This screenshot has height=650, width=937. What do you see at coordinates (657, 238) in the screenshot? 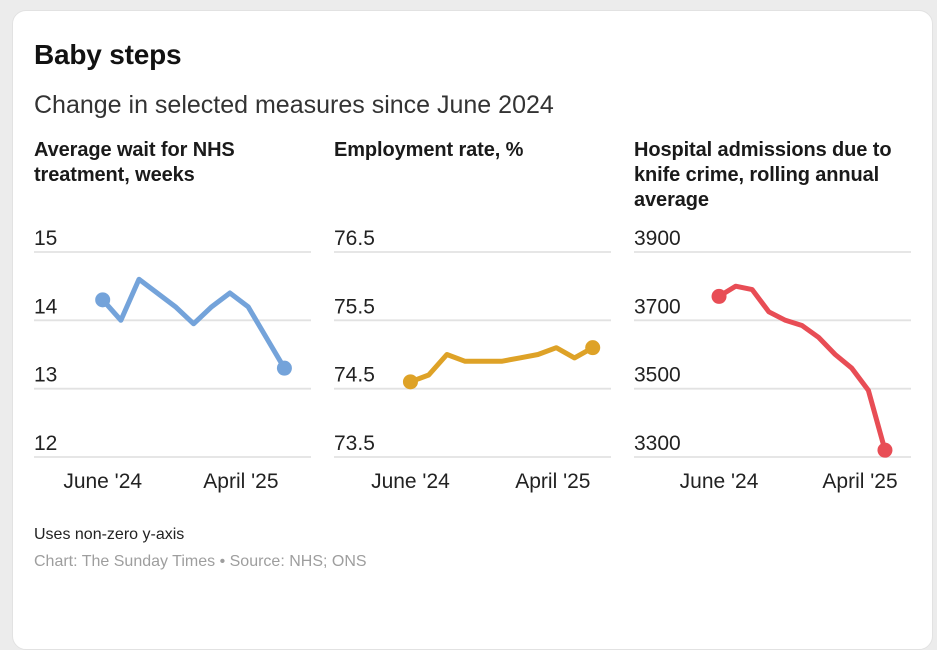
I see `y-axis-tick-label: 3900` at bounding box center [657, 238].